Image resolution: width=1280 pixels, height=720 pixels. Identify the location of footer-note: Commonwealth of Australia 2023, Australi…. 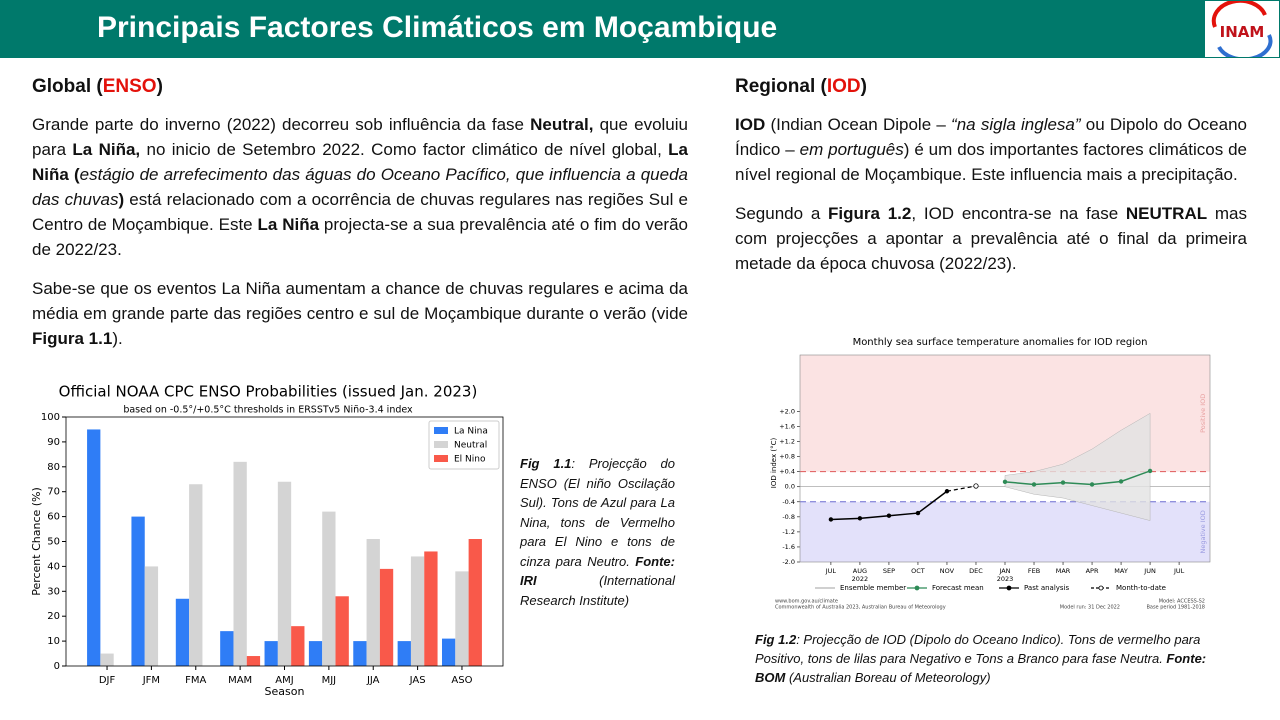
(860, 608).